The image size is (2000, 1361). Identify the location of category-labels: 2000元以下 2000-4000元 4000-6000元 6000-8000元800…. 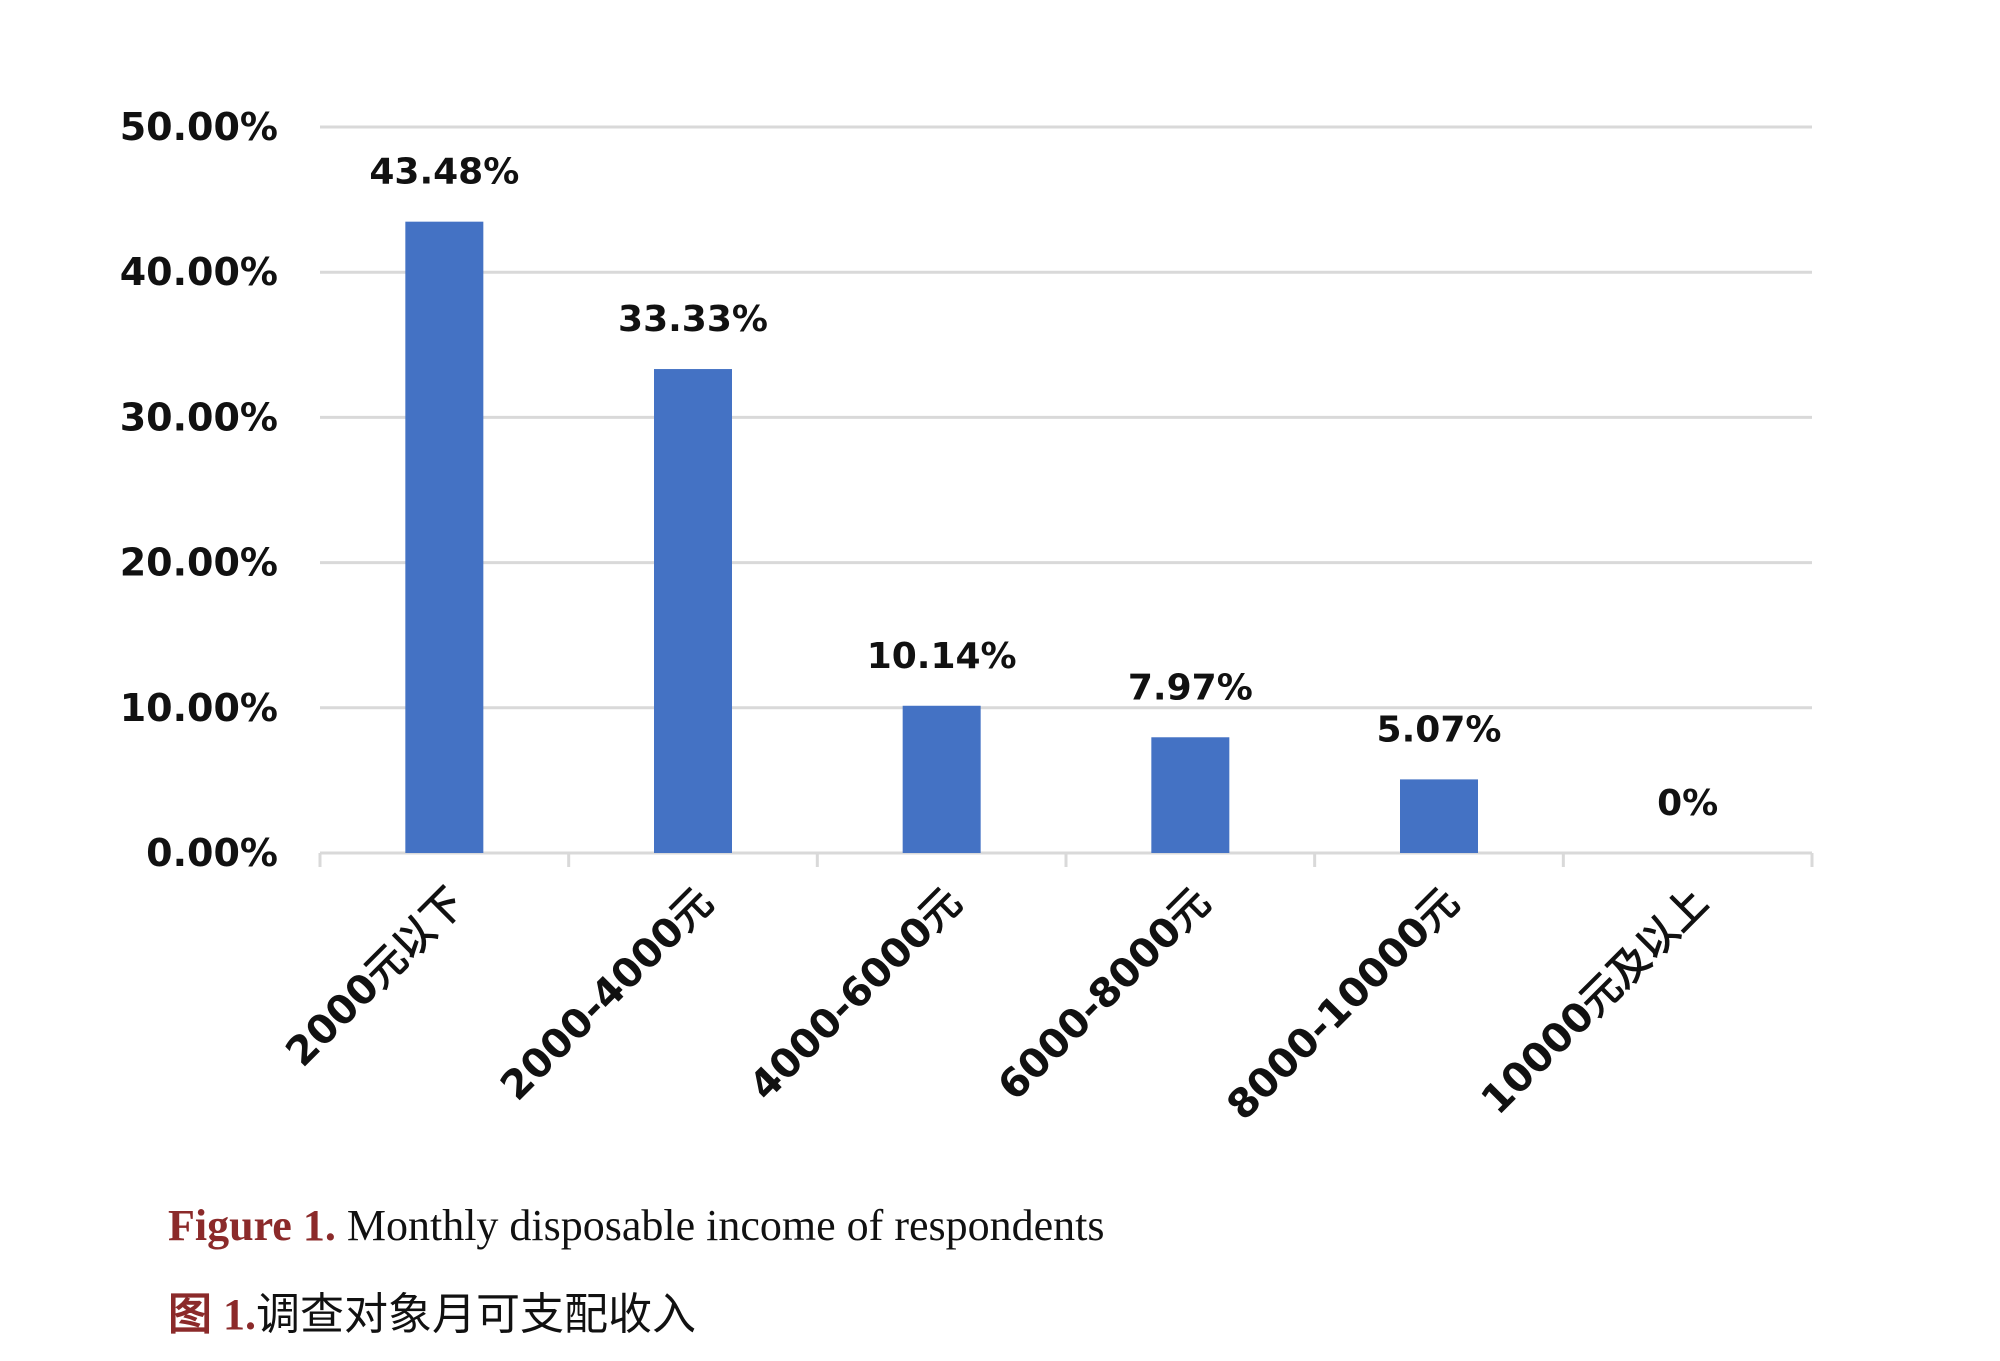
(996, 1005).